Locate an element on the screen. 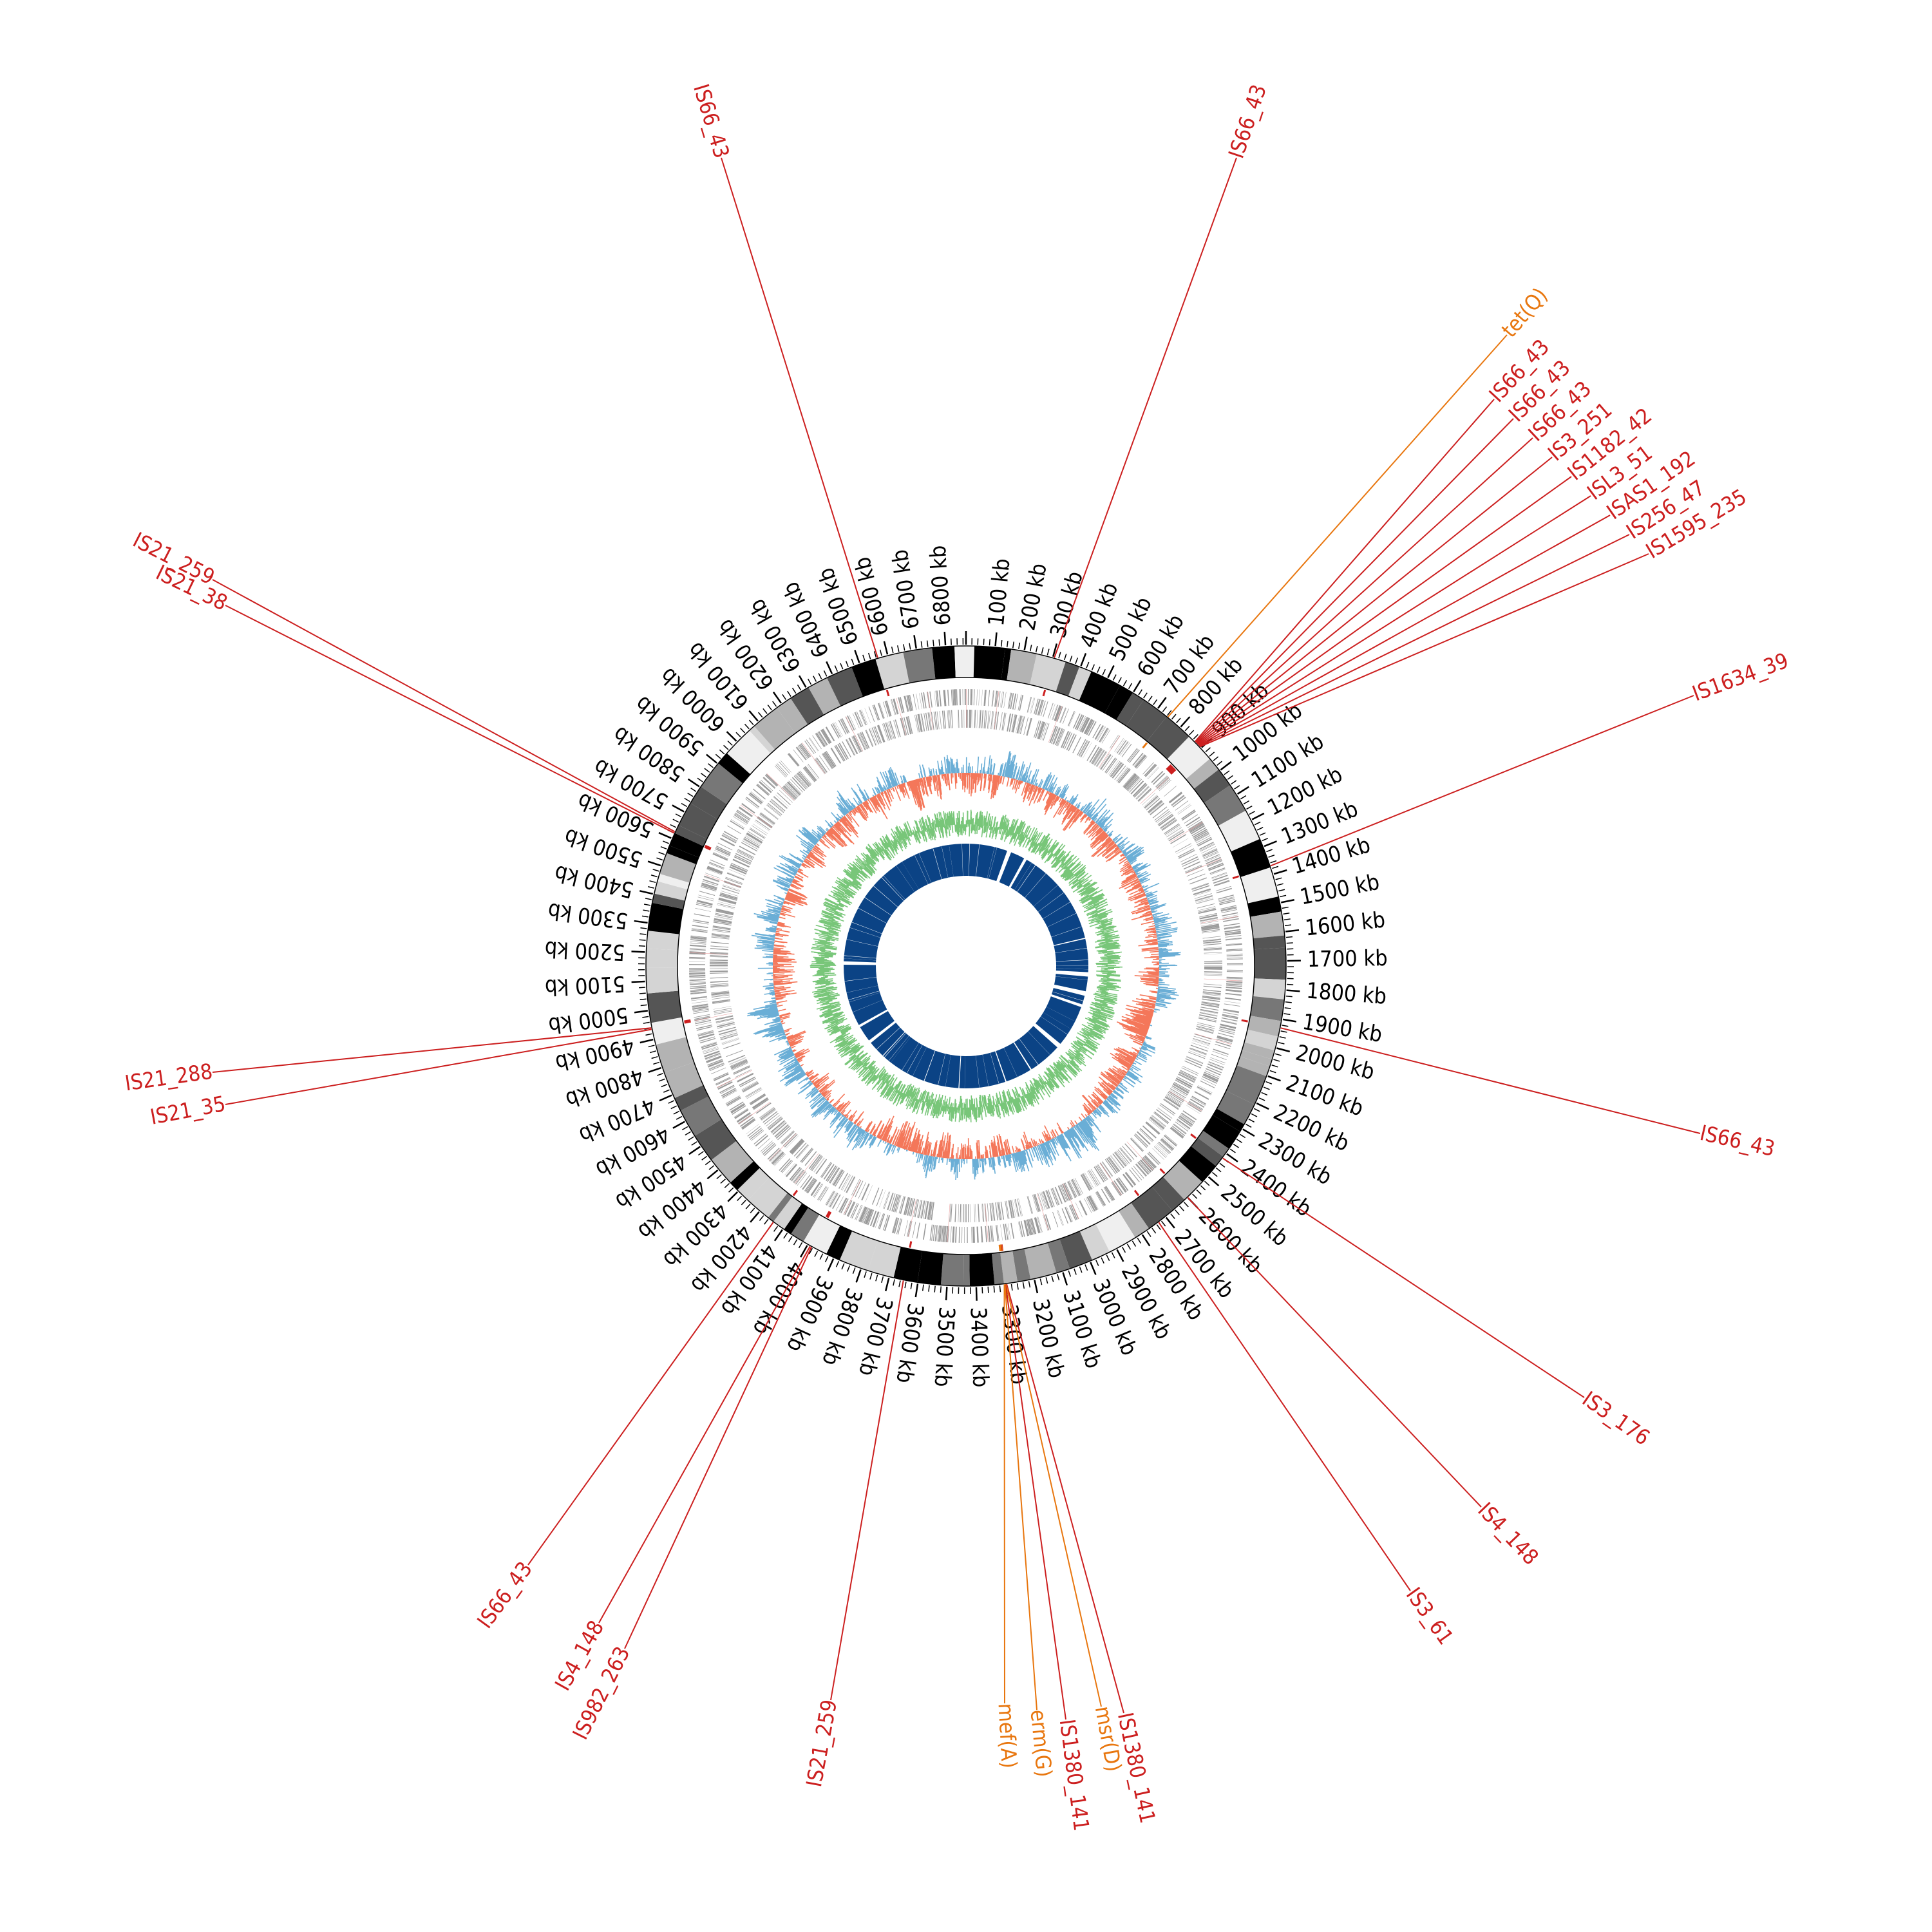 This screenshot has height=1932, width=1932. annotation-label: IS3_176 is located at coordinates (1616, 1418).